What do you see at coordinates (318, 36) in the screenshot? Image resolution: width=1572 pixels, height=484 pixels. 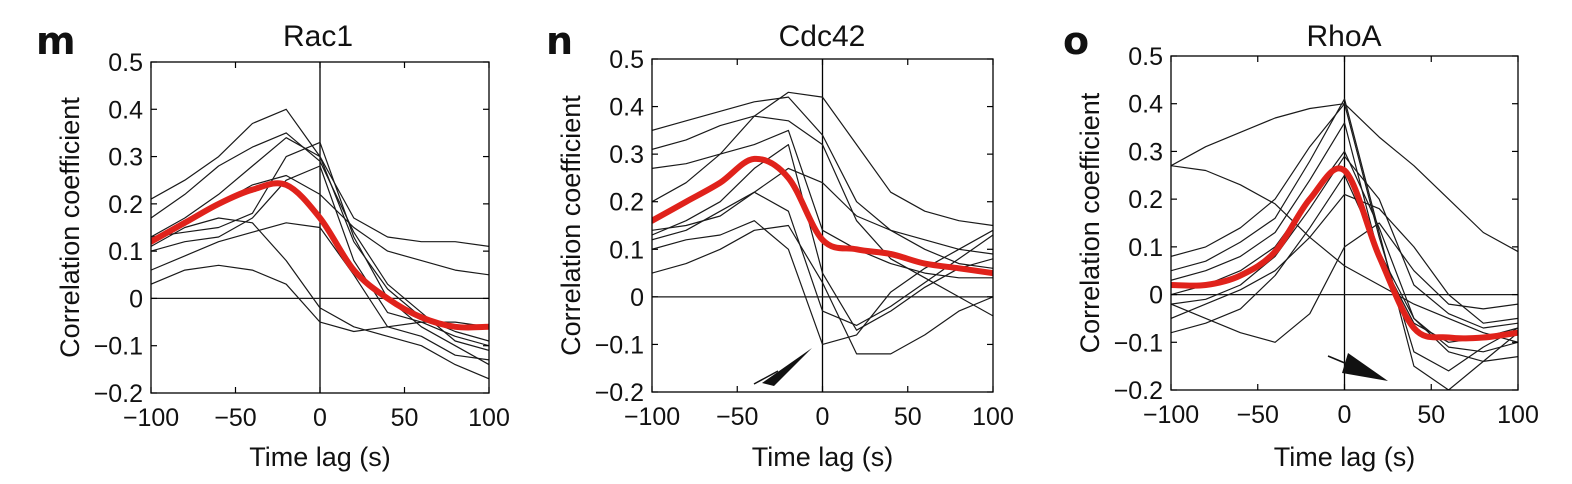 I see `panel-title: Rac1` at bounding box center [318, 36].